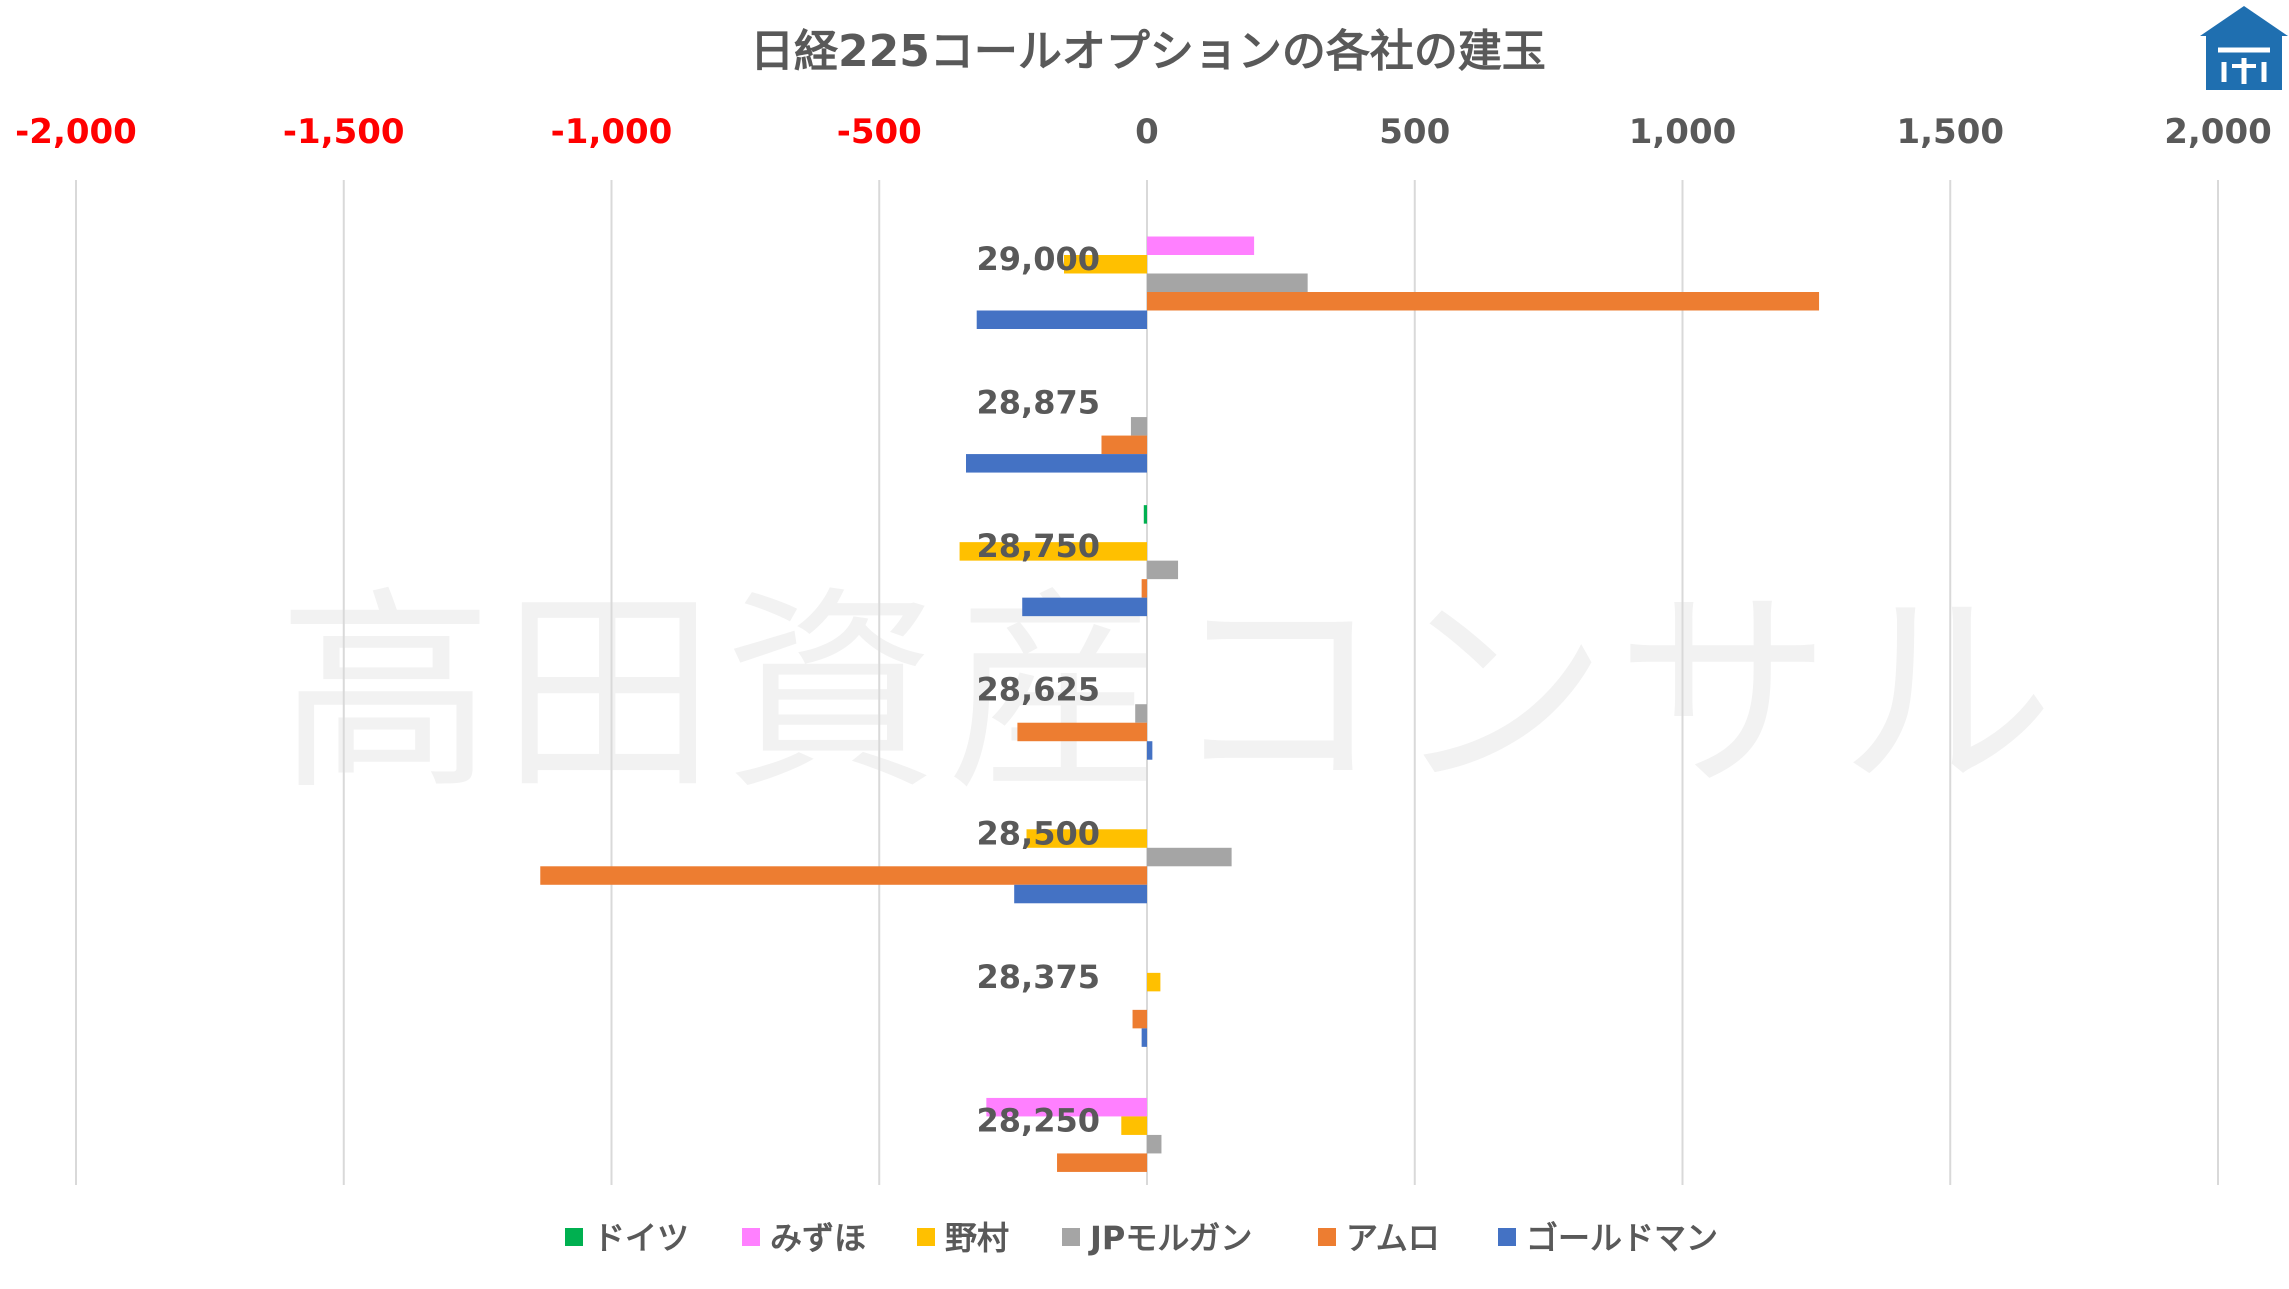 The height and width of the screenshot is (1289, 2289). I want to click on legend: ドイツ みずほ 野村 JPモルガン アムロ ゴールドマン, so click(1141, 1238).